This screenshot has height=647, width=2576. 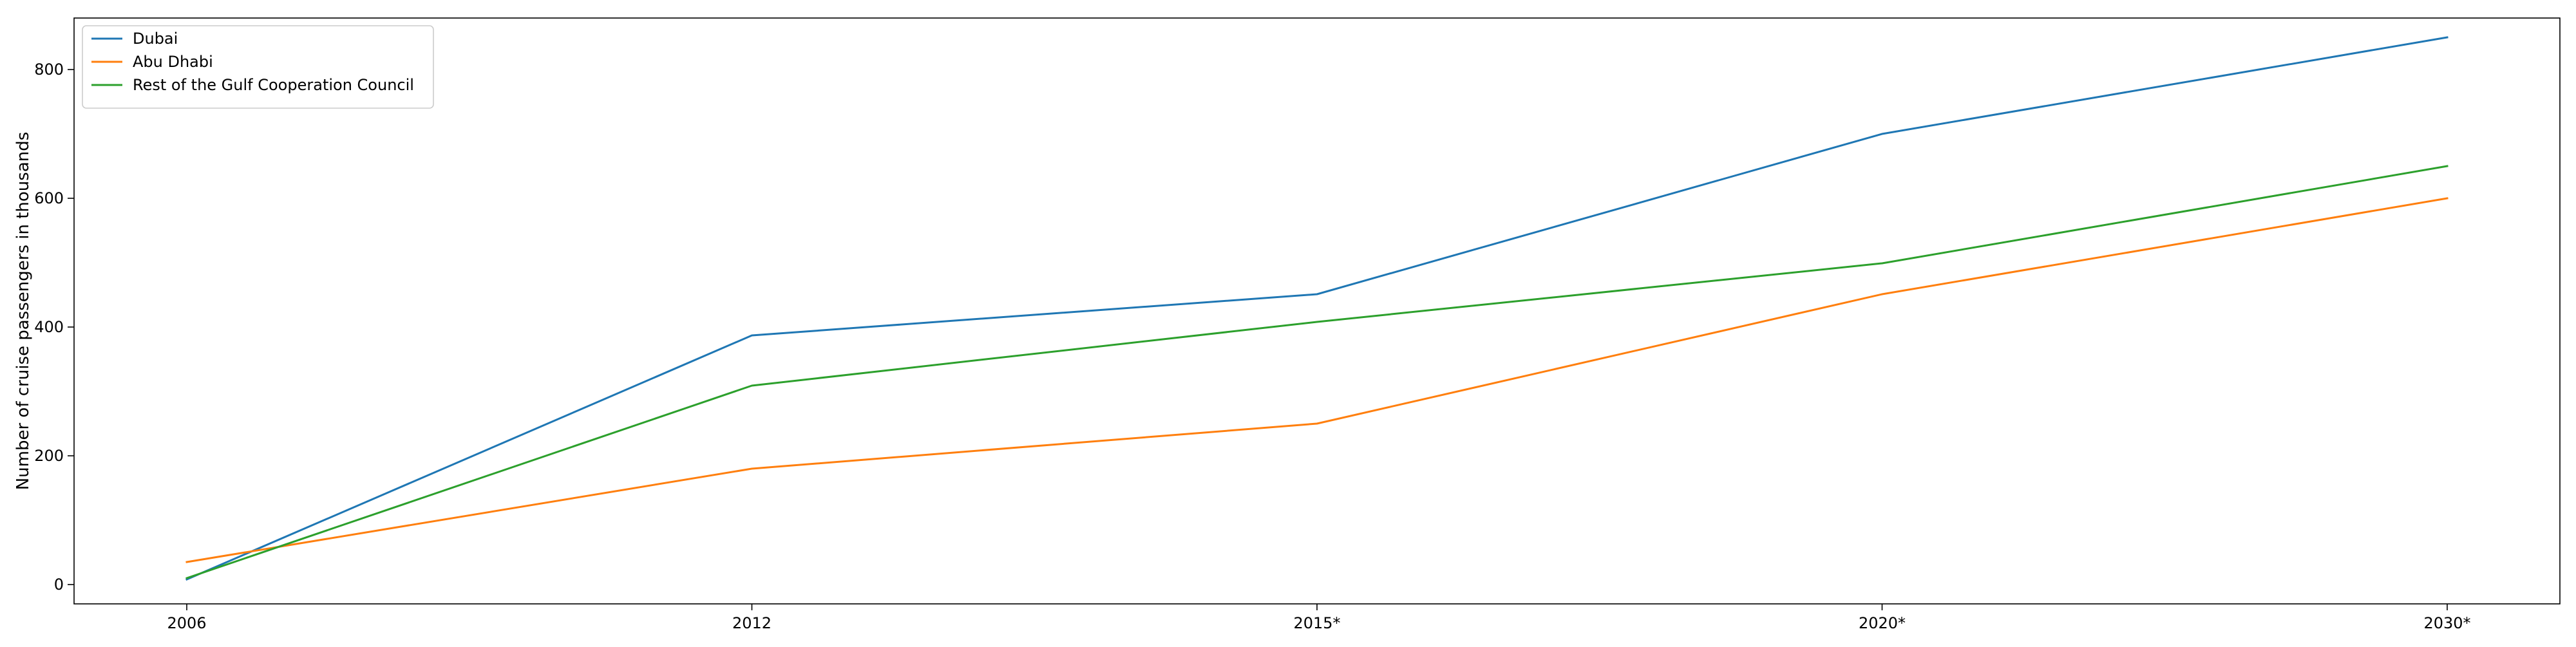 What do you see at coordinates (1317, 623) in the screenshot?
I see `x-tick-label: 2015*` at bounding box center [1317, 623].